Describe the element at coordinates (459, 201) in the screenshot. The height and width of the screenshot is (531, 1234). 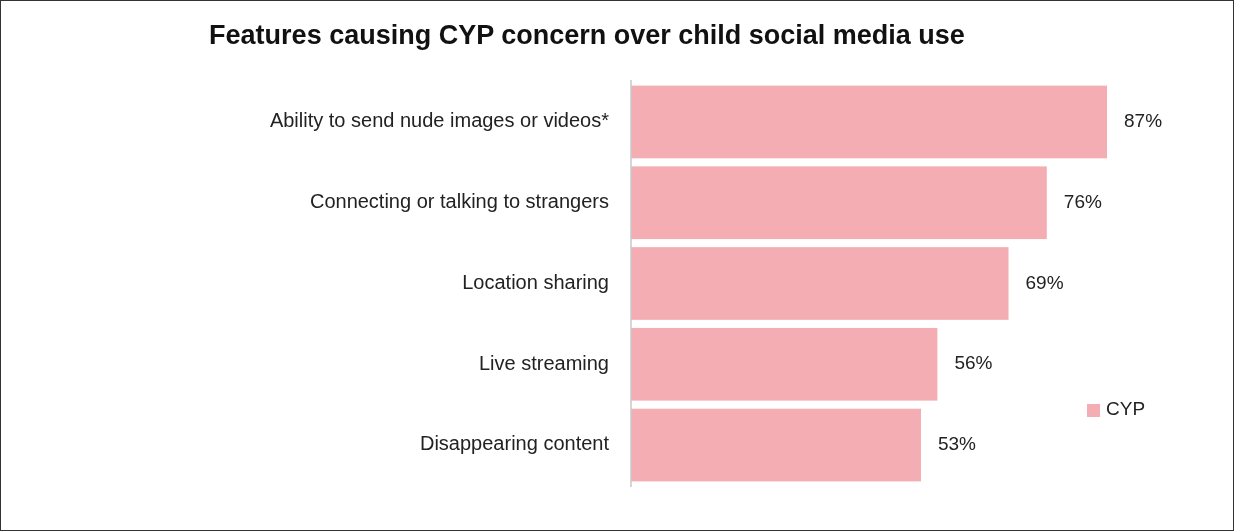
I see `y-tick-label: Connecting or talking to strangers` at that location.